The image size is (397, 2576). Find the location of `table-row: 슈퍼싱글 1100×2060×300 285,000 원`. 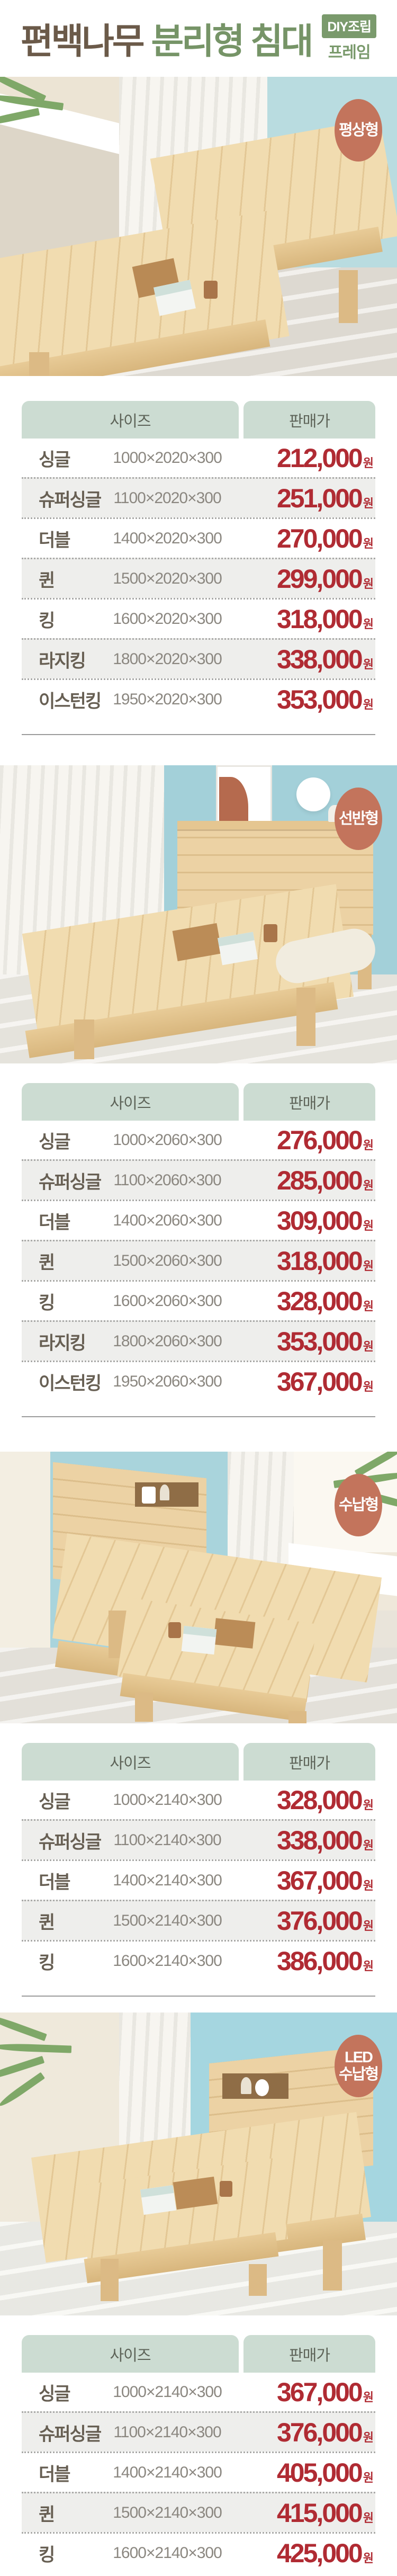

table-row: 슈퍼싱글 1100×2060×300 285,000 원 is located at coordinates (198, 1179).